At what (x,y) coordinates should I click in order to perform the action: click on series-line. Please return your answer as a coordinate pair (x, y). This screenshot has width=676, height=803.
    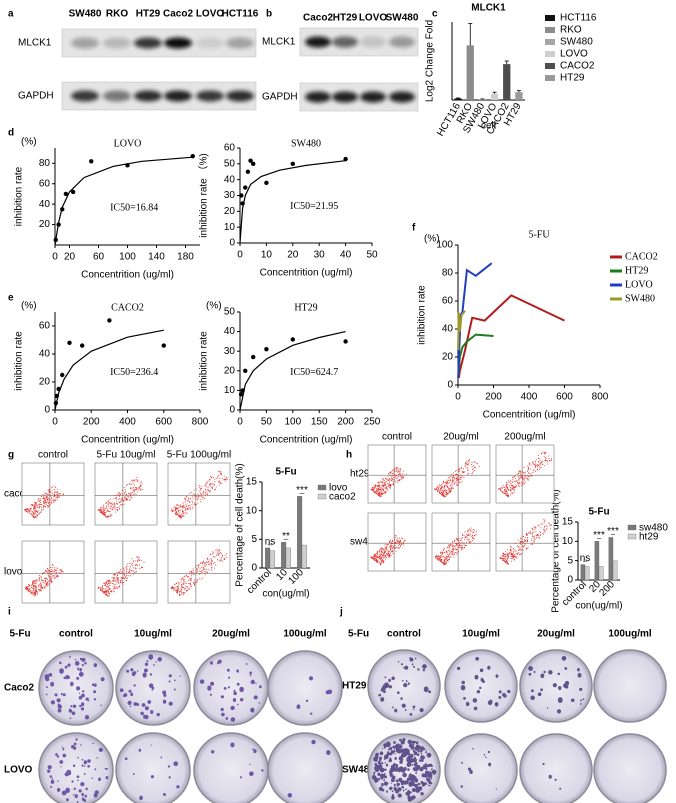
    Looking at the image, I should click on (461, 330).